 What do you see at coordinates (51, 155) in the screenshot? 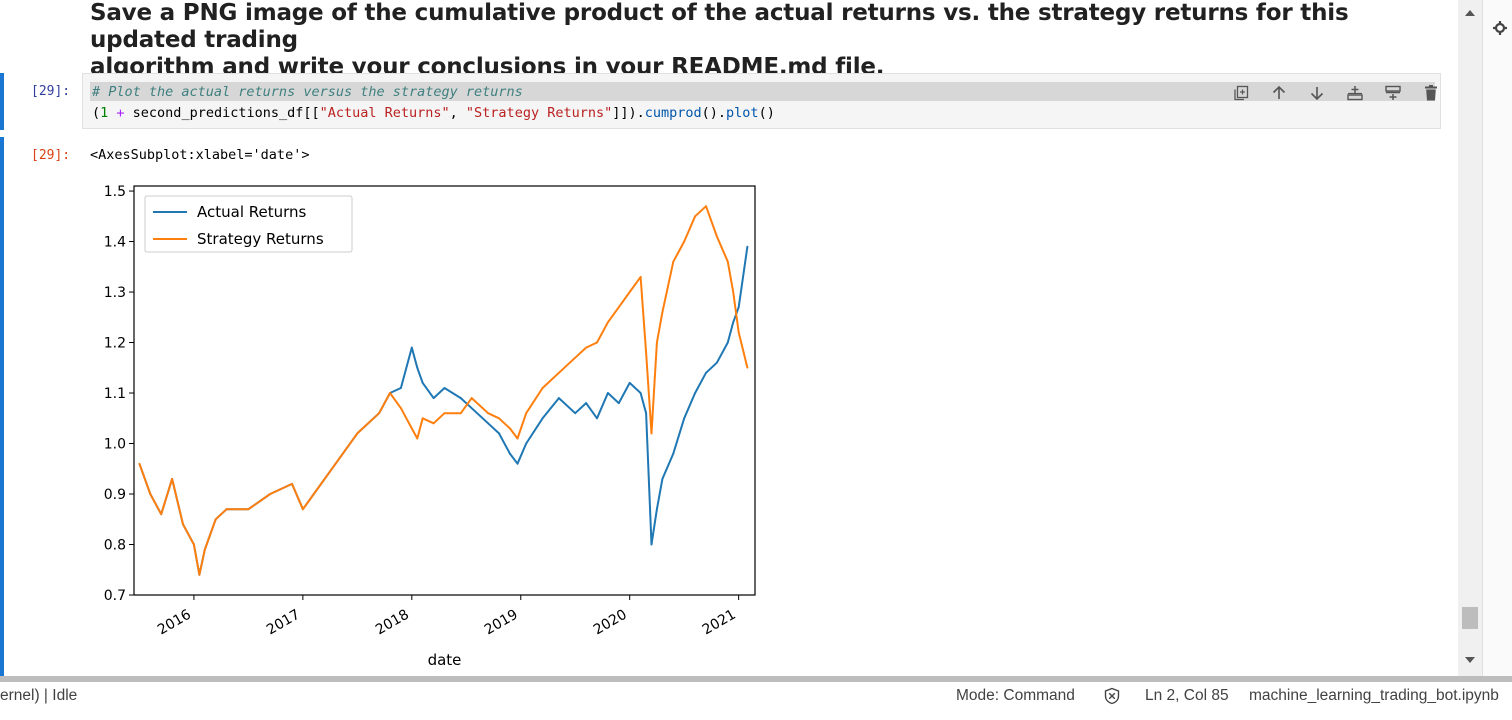
I see `output-prompt: [29]:` at bounding box center [51, 155].